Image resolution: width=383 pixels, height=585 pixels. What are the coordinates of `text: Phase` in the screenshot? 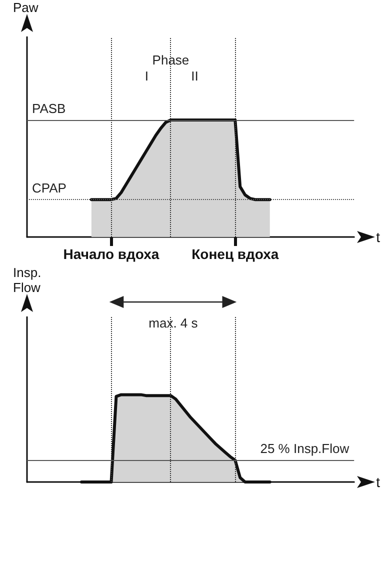 It's located at (171, 60).